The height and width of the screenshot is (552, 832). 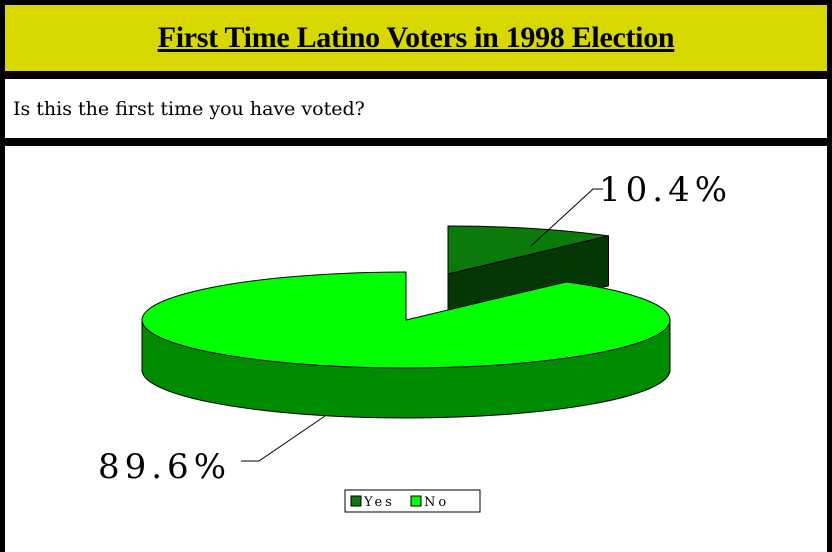 I want to click on slice-no, so click(x=406, y=320).